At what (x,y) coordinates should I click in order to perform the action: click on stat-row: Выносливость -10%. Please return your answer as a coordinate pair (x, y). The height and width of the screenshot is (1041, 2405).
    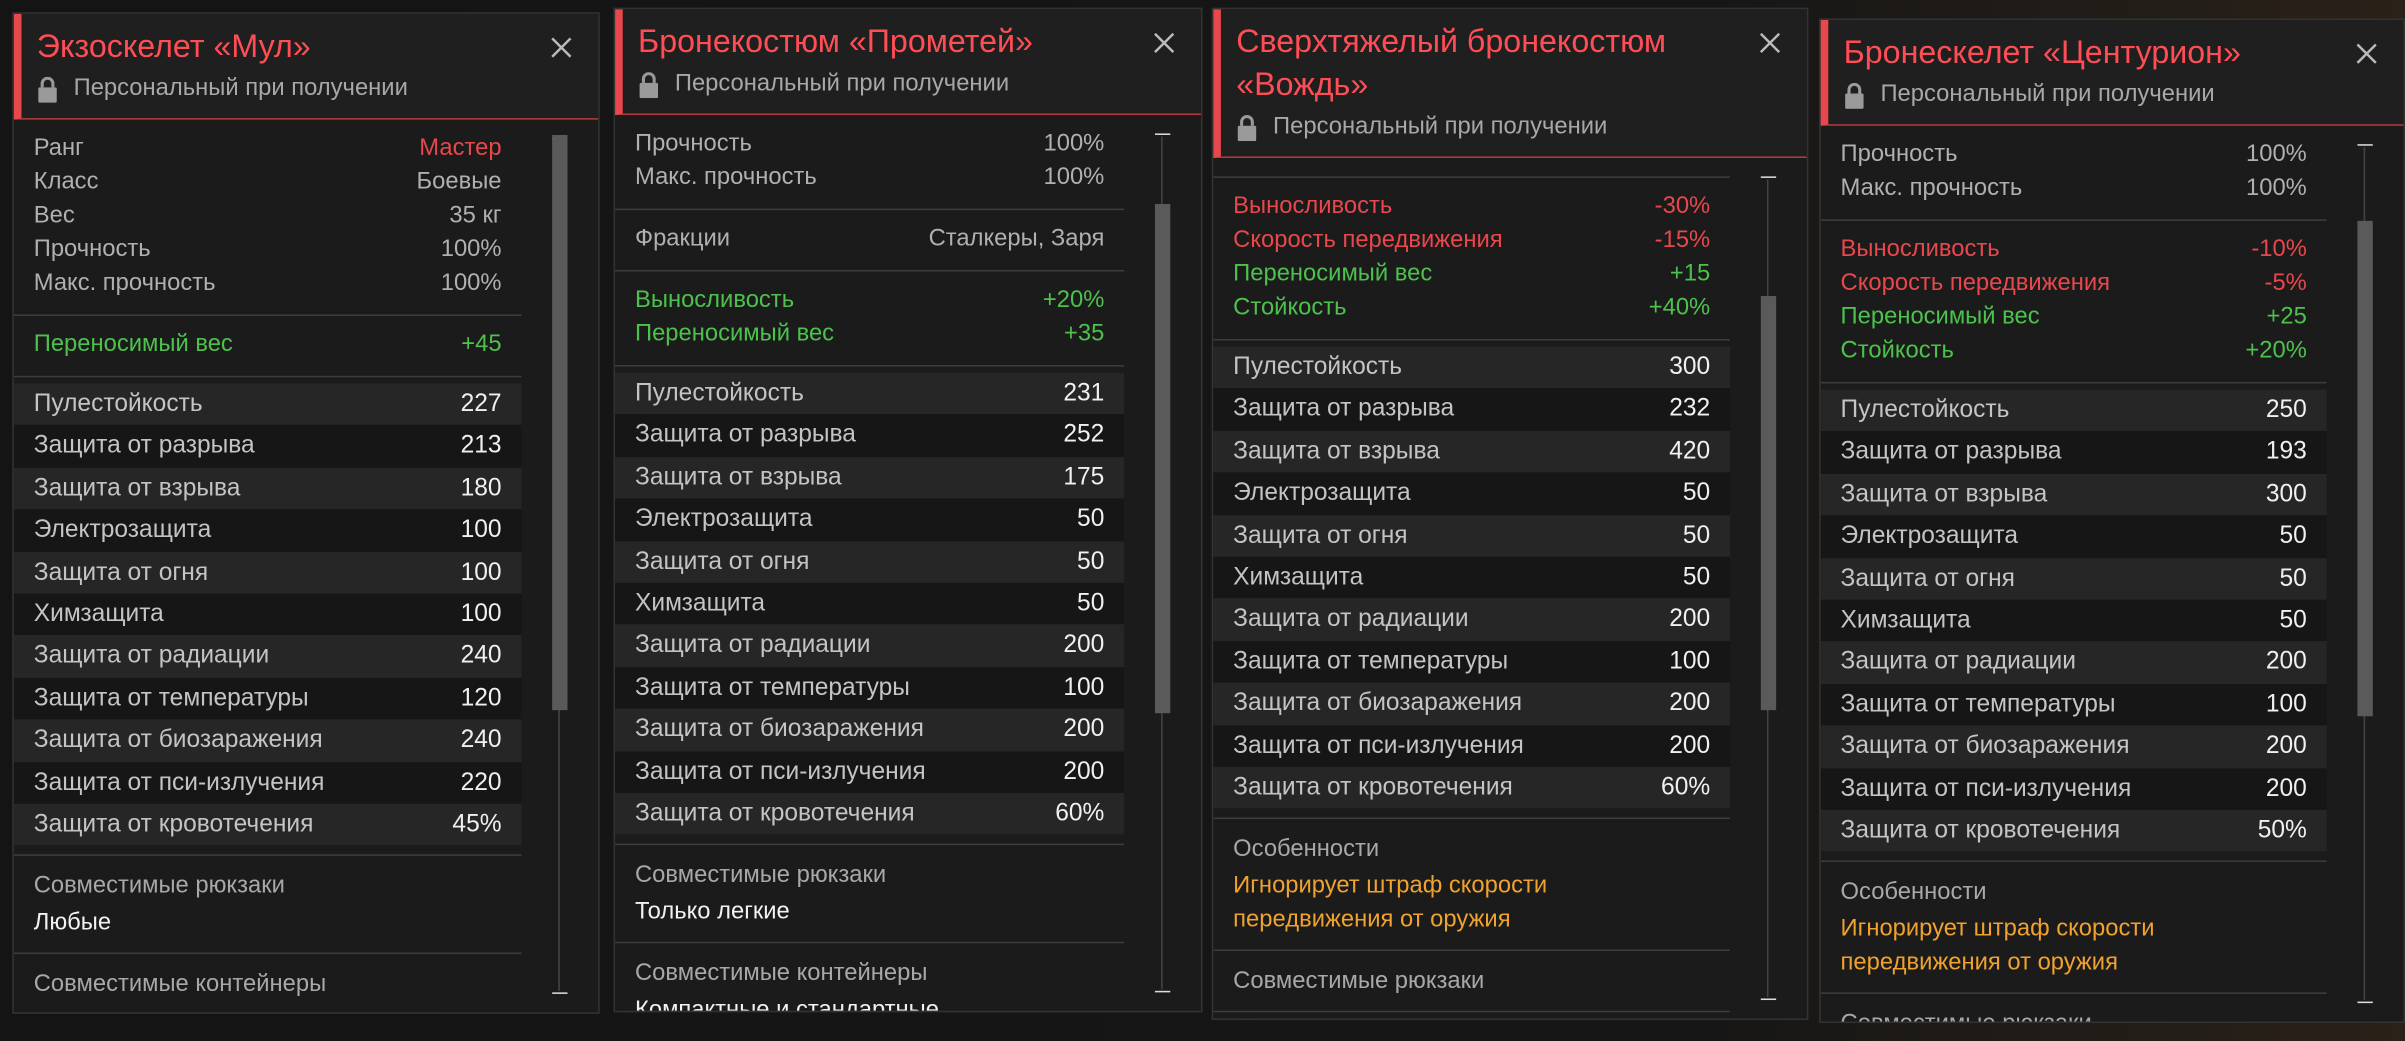
    Looking at the image, I should click on (2074, 250).